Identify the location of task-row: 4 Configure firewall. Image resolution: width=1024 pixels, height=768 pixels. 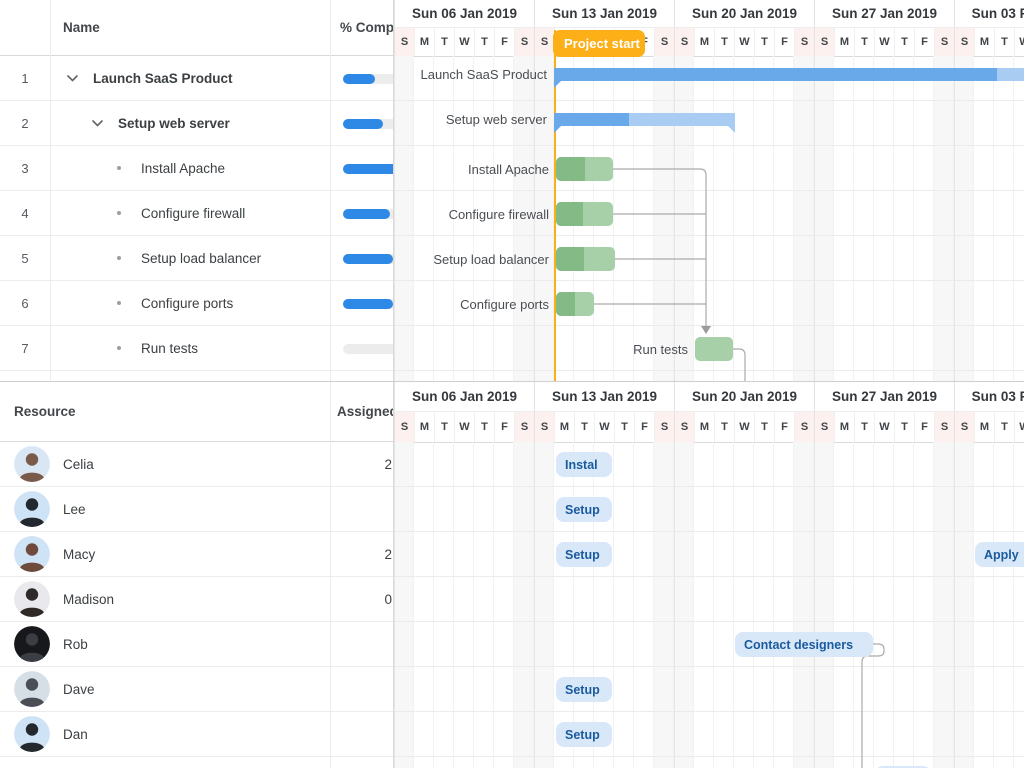
(196, 213).